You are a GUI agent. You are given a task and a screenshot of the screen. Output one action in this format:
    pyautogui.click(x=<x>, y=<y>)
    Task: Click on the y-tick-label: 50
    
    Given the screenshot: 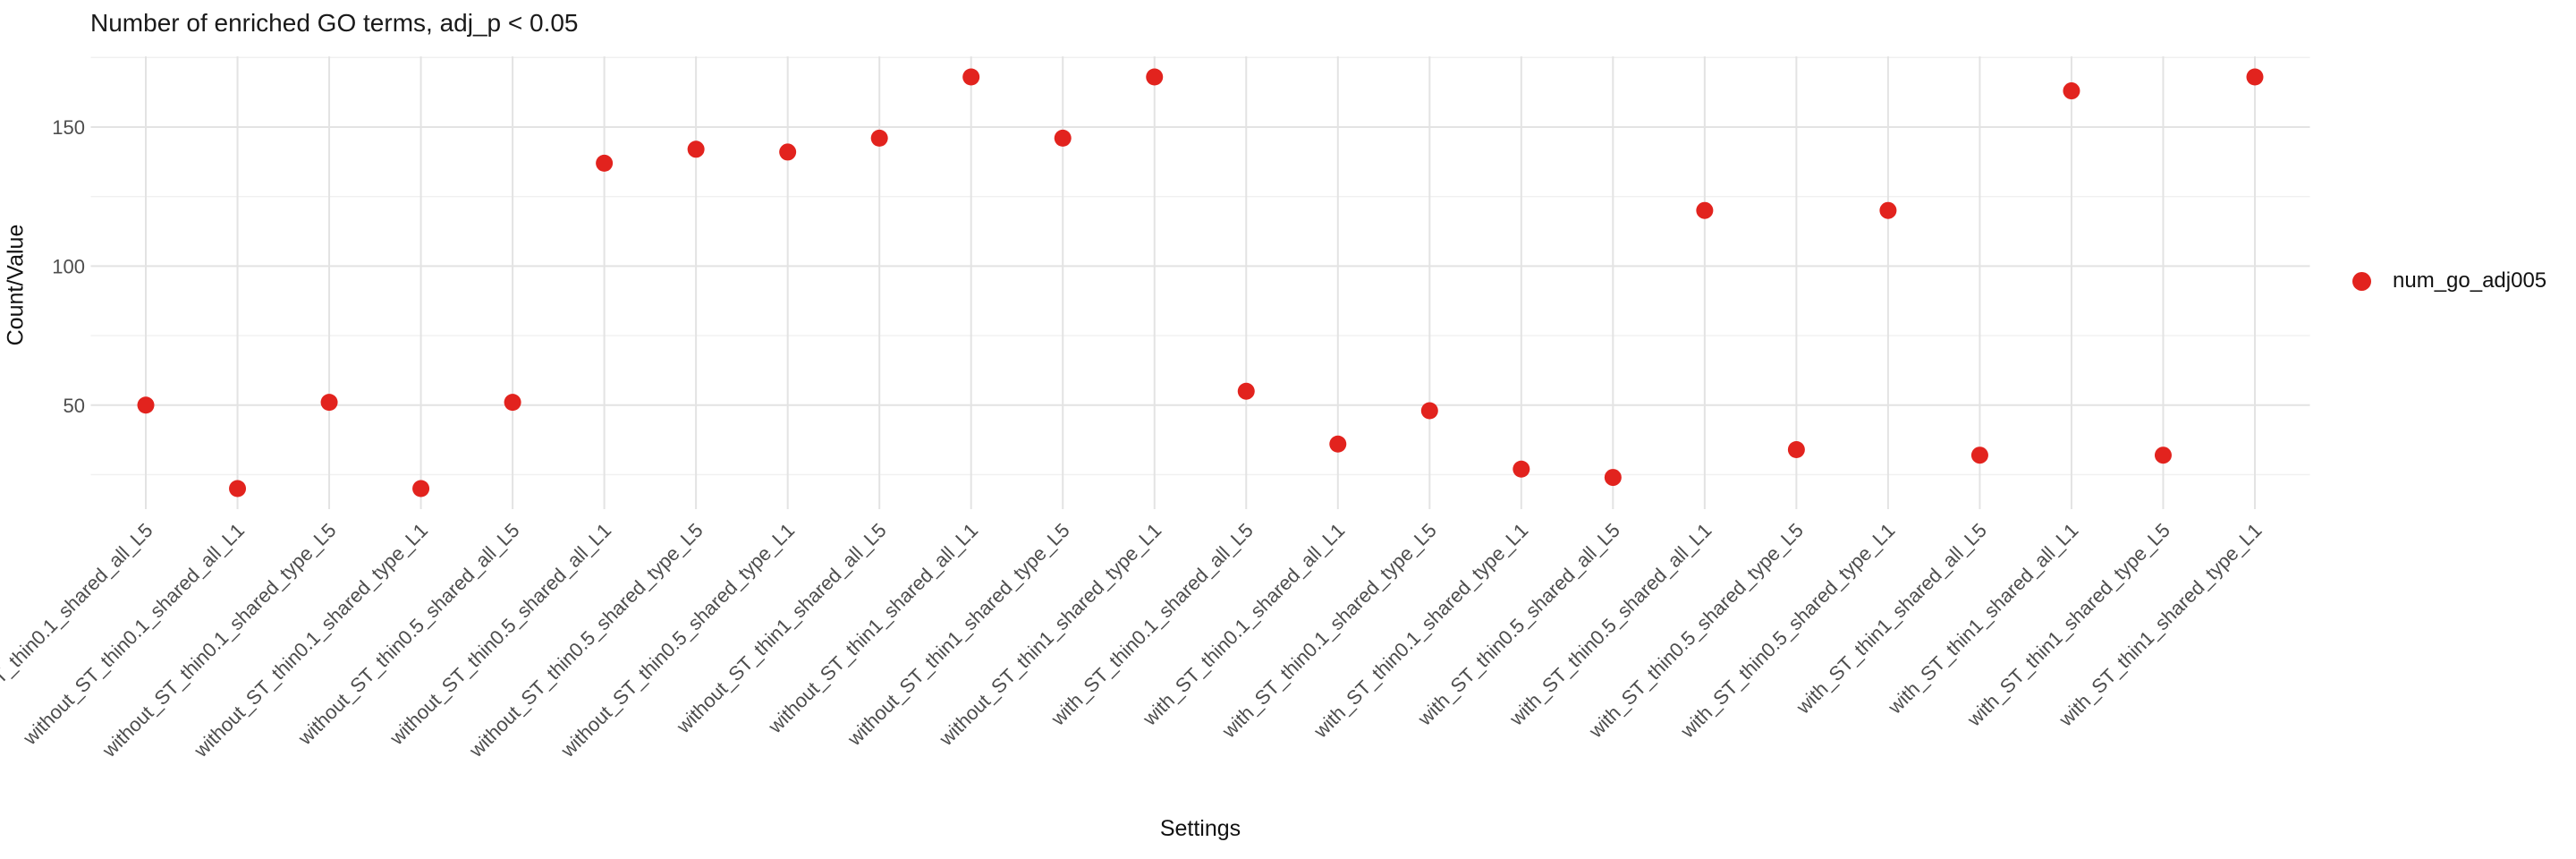 What is the action you would take?
    pyautogui.click(x=74, y=406)
    